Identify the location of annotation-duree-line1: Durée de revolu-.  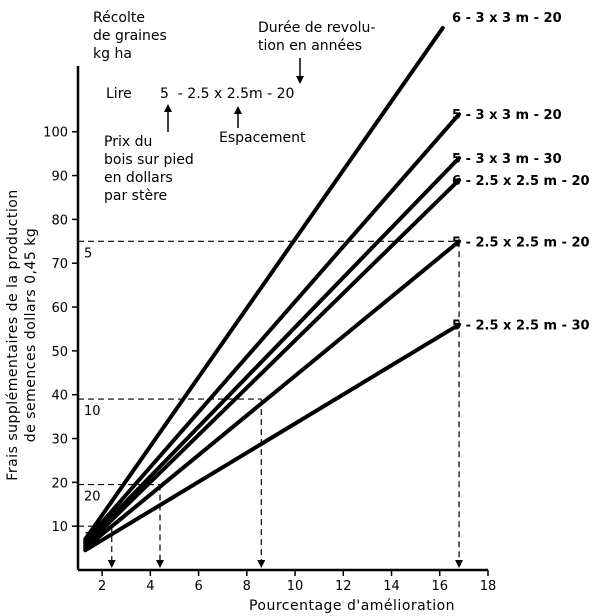
(316, 28).